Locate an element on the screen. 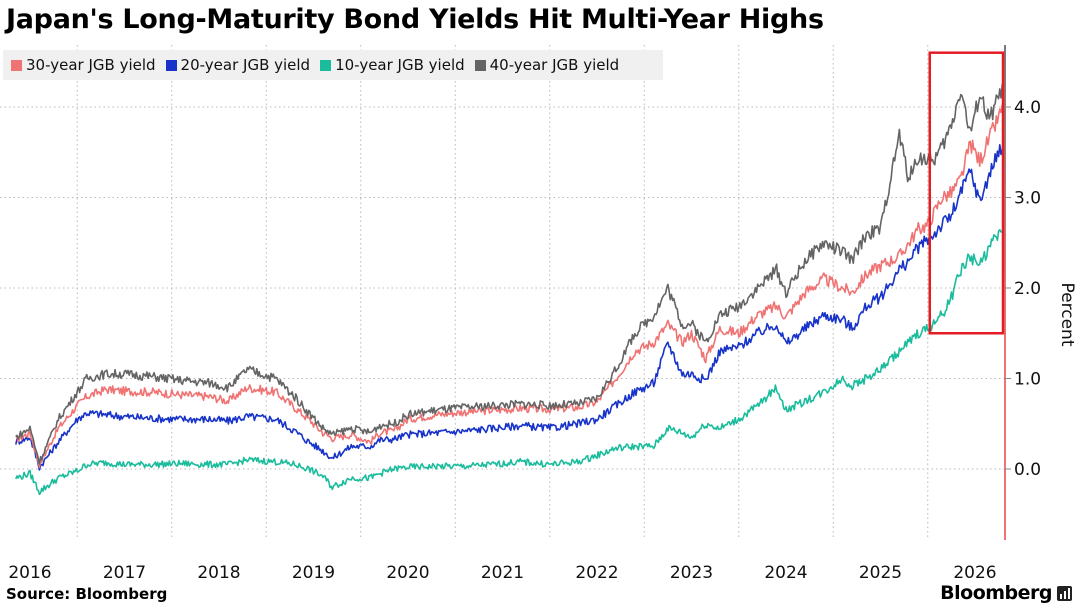 The width and height of the screenshot is (1080, 608). legend-item: 10-year JGB yield is located at coordinates (392, 65).